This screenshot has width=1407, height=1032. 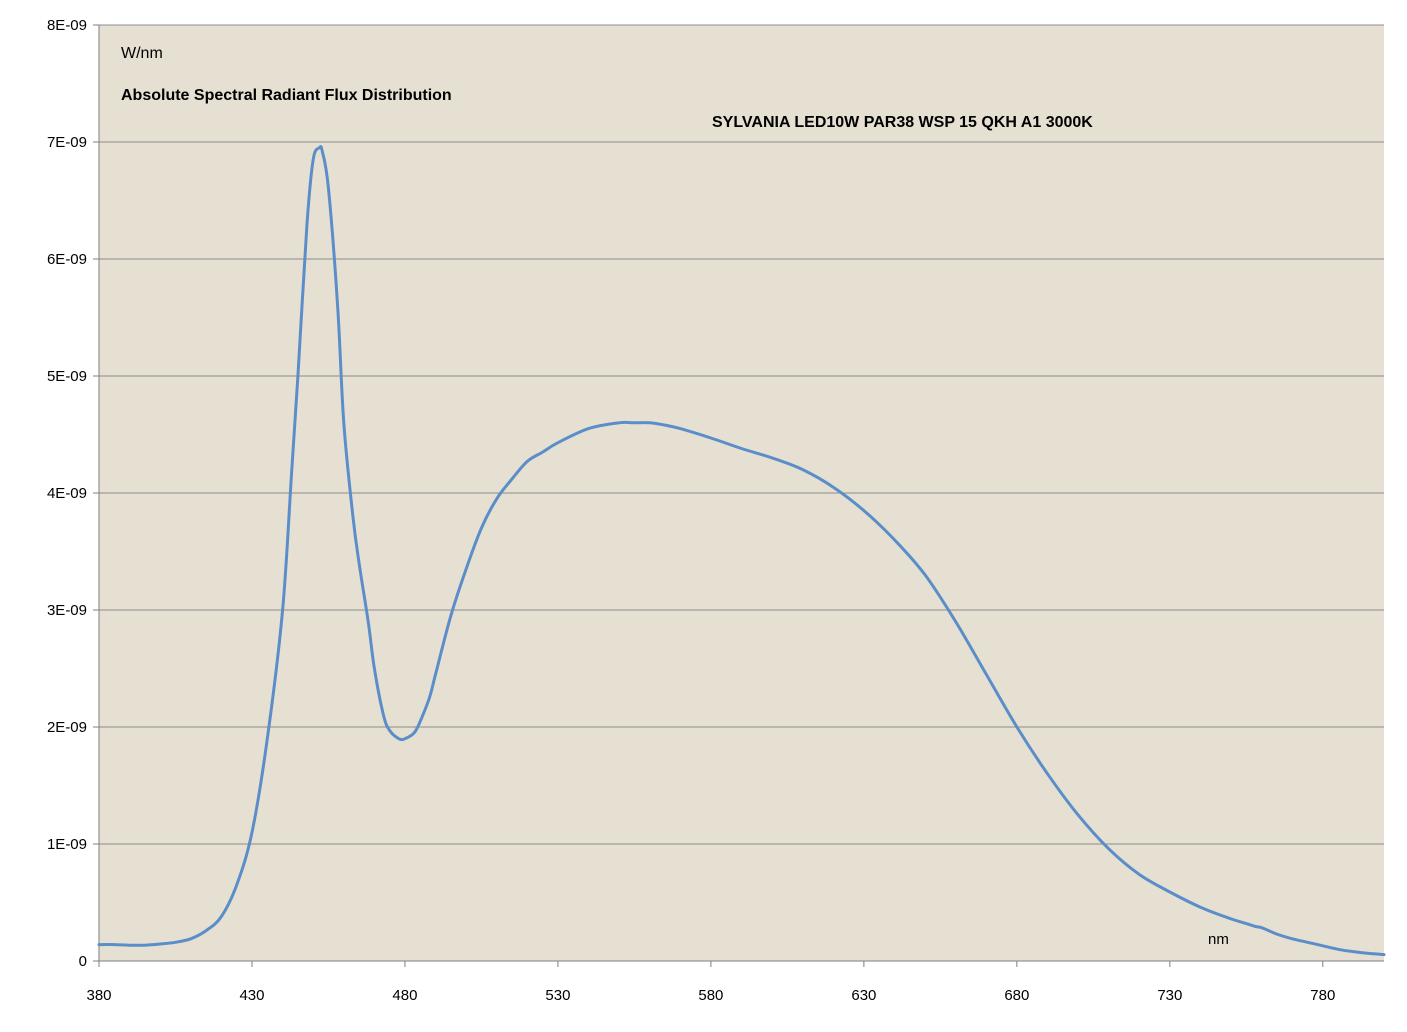 I want to click on x-axis-label: nm, so click(x=1218, y=939).